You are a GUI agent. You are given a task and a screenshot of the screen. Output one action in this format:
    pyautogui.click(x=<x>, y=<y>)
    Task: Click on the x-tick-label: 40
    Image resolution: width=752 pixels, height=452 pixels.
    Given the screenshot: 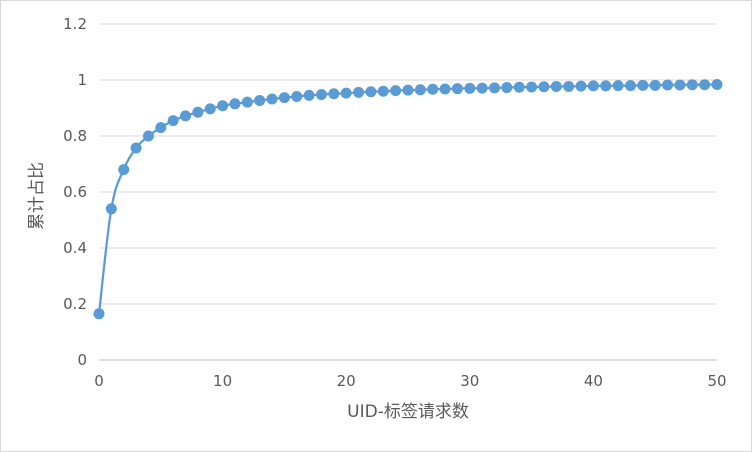 What is the action you would take?
    pyautogui.click(x=593, y=381)
    